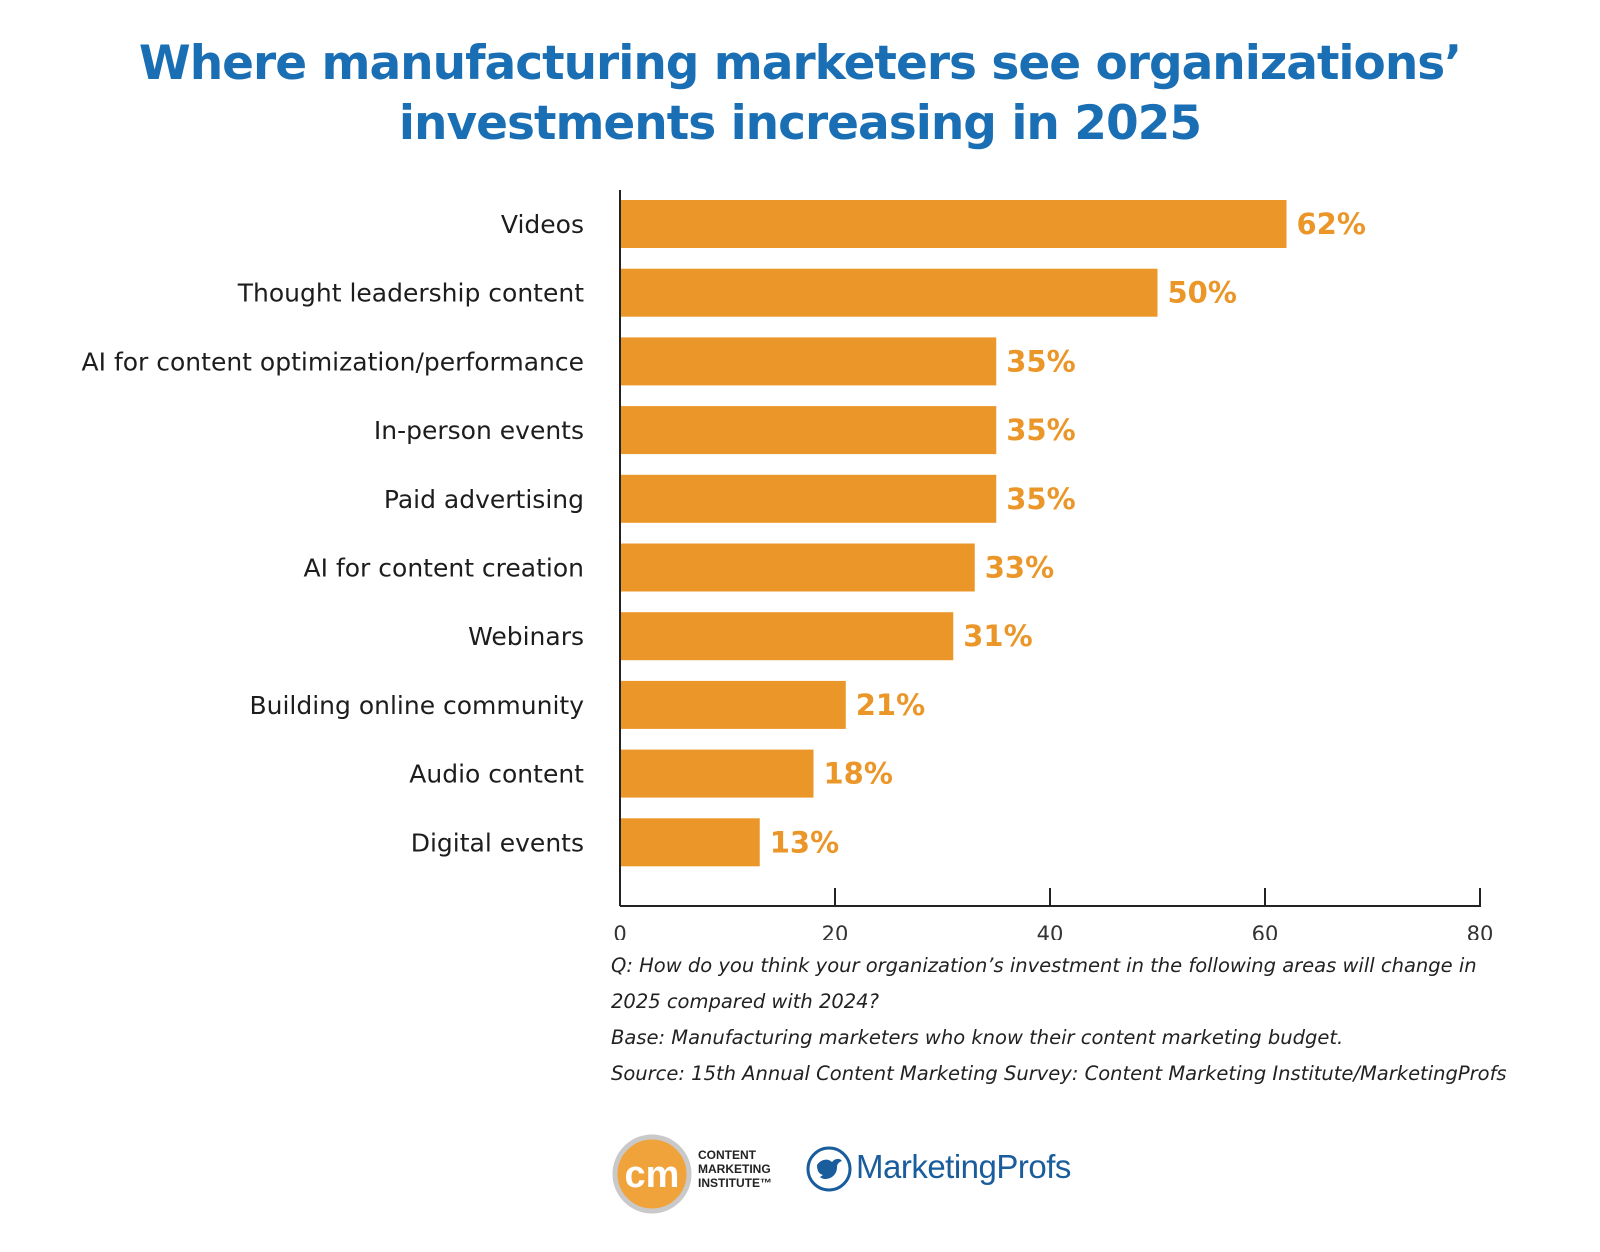  What do you see at coordinates (745, 1001) in the screenshot?
I see `question-line-2: 2025 compared with 2024?` at bounding box center [745, 1001].